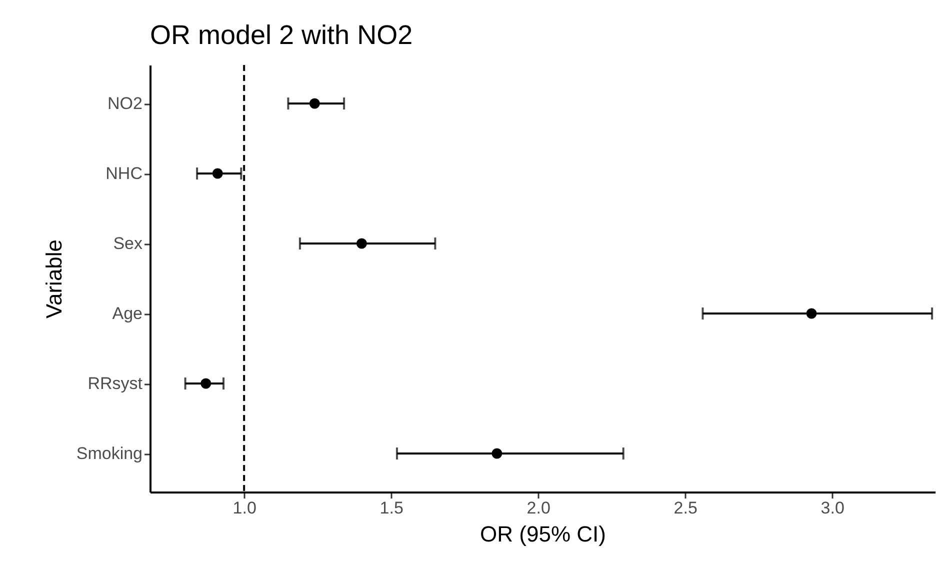 The image size is (936, 566). I want to click on y-tick-label: NHC, so click(124, 173).